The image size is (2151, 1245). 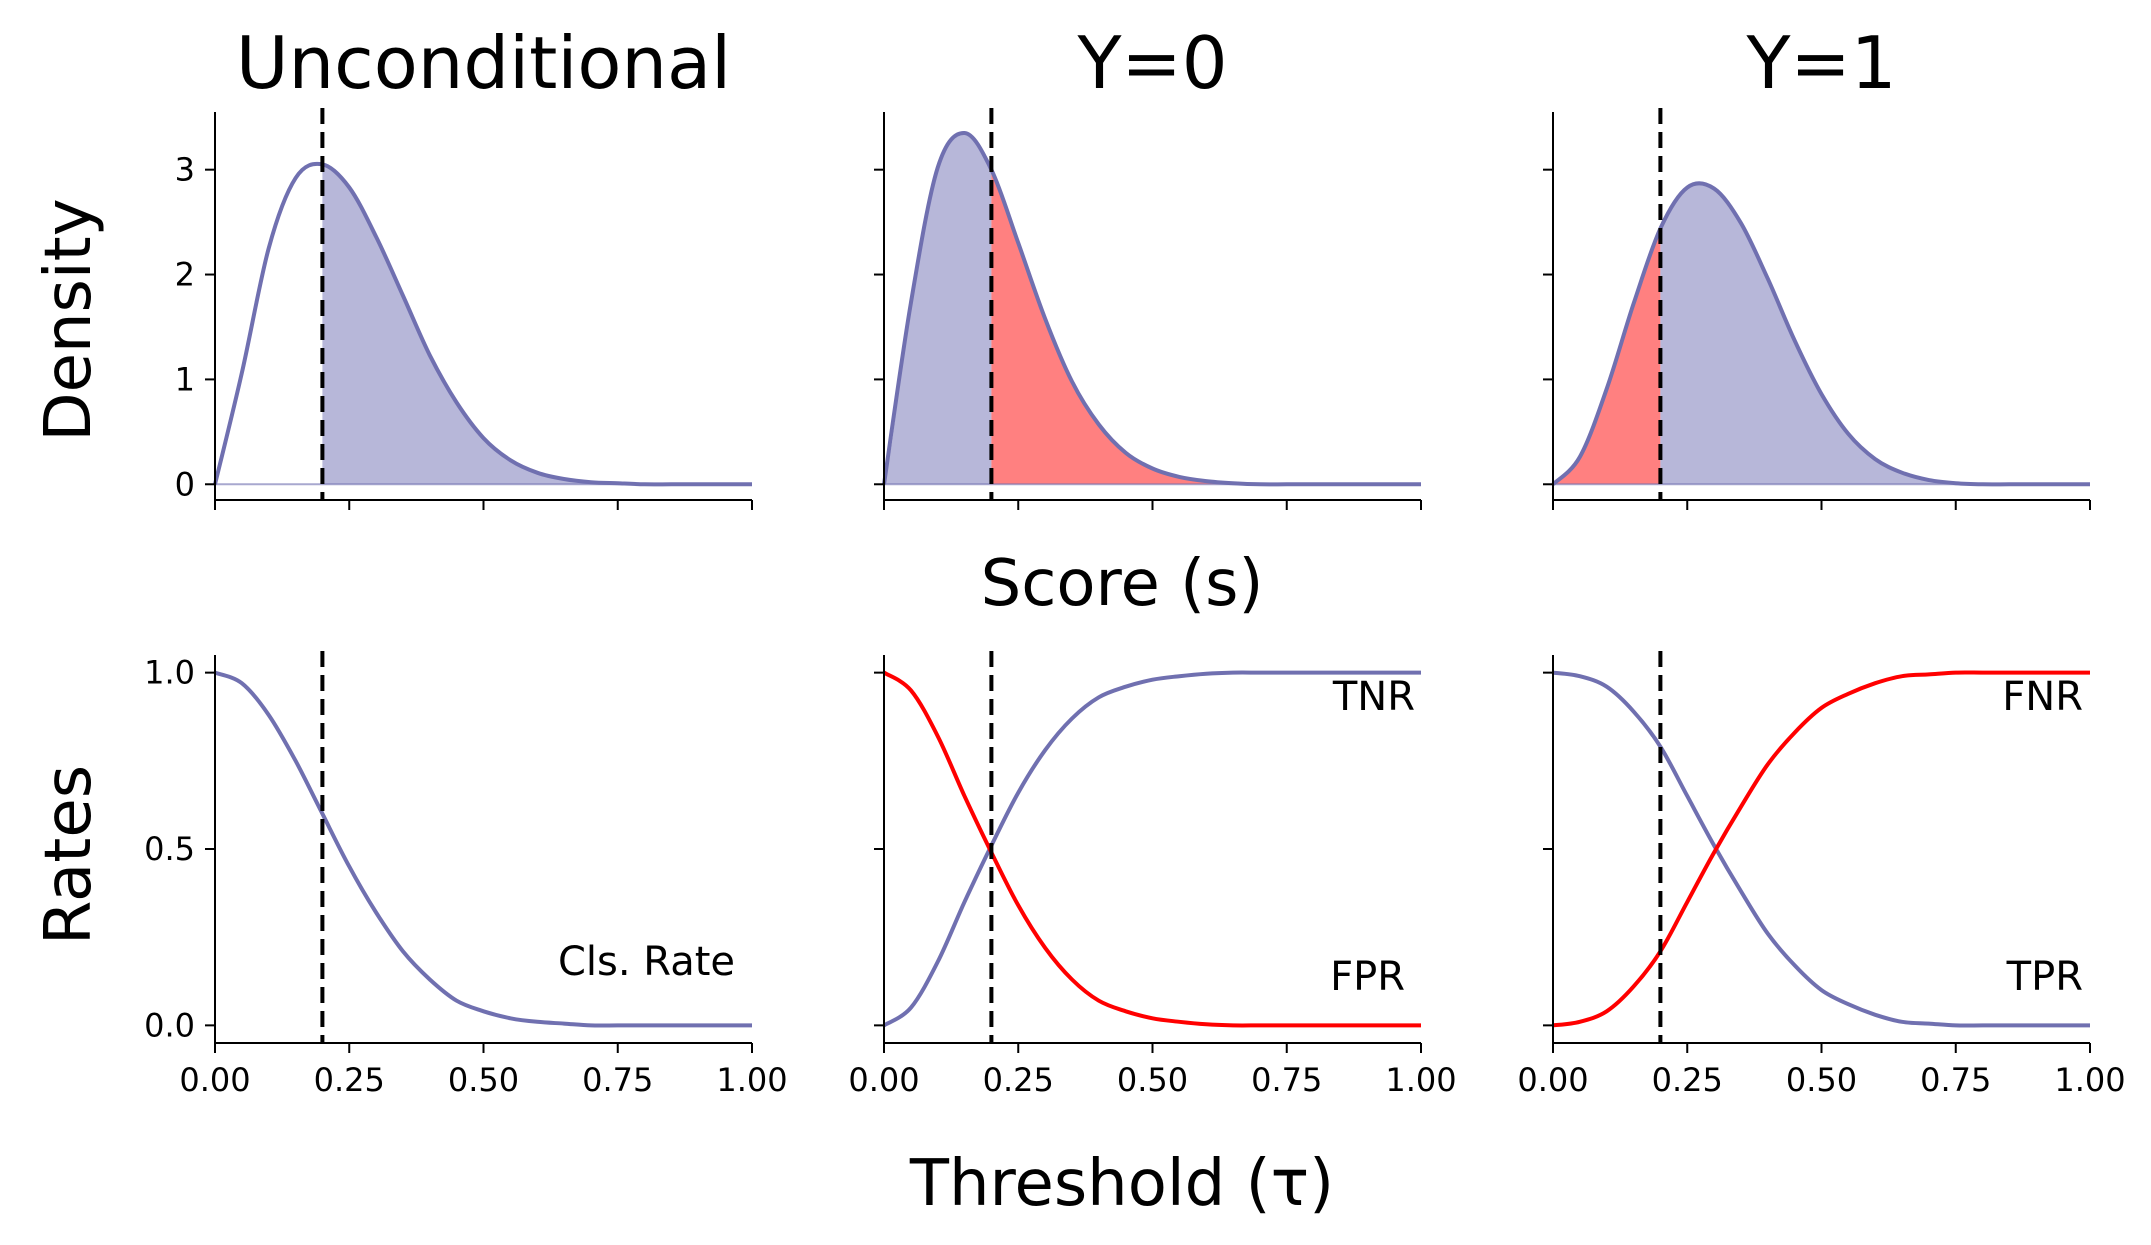 What do you see at coordinates (169, 849) in the screenshot?
I see `rates-unconditional-y-tick-label: 0.5` at bounding box center [169, 849].